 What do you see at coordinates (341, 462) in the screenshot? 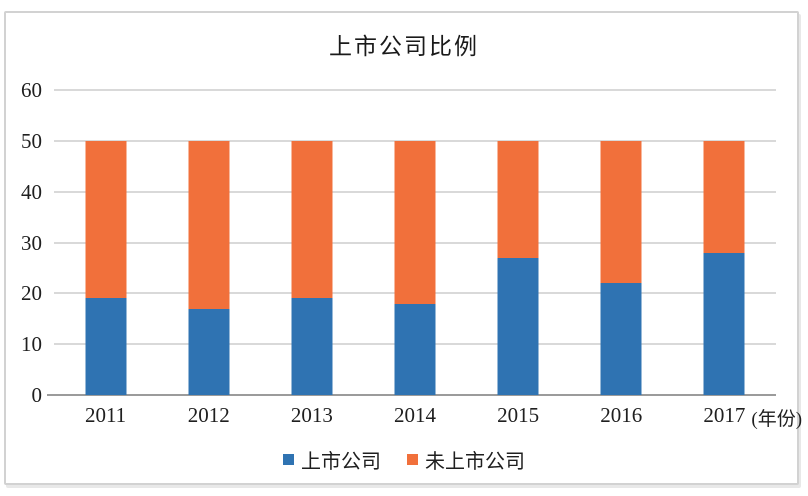
I see `legend-label-listed: 上市公司` at bounding box center [341, 462].